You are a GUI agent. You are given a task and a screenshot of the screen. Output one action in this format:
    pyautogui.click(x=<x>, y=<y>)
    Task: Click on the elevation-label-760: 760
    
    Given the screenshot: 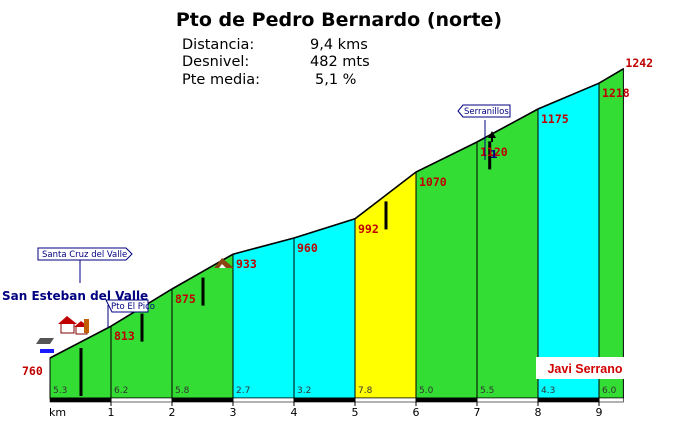 What is the action you would take?
    pyautogui.click(x=32, y=371)
    